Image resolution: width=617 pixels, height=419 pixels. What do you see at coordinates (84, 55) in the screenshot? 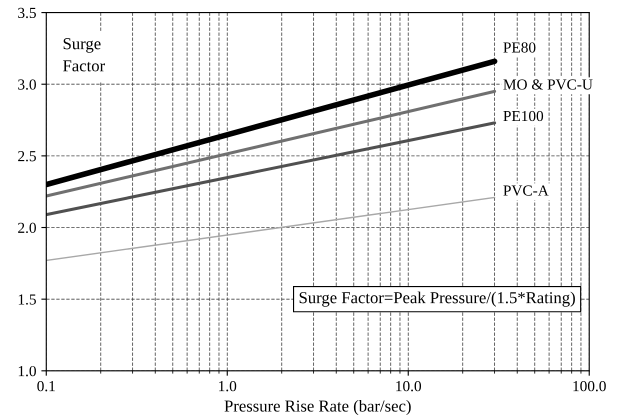
I see `y-axis-title: Surge Factor` at bounding box center [84, 55].